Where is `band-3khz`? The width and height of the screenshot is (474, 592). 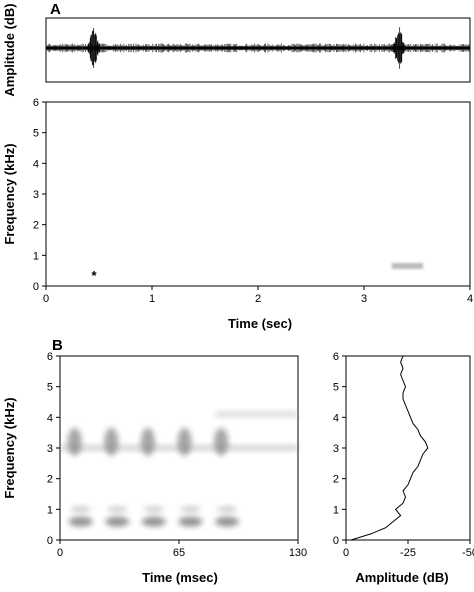 band-3khz is located at coordinates (179, 447).